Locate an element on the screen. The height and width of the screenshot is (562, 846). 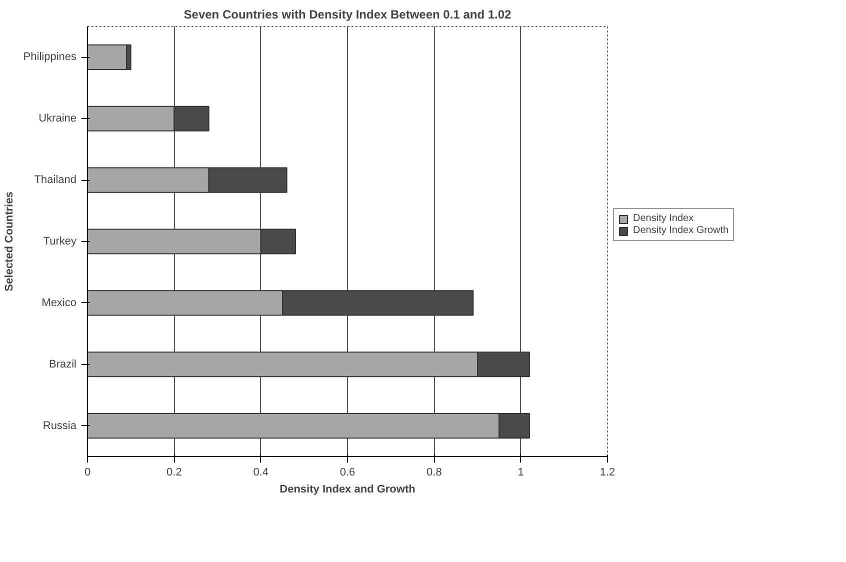
legend-label: Density Index is located at coordinates (663, 218).